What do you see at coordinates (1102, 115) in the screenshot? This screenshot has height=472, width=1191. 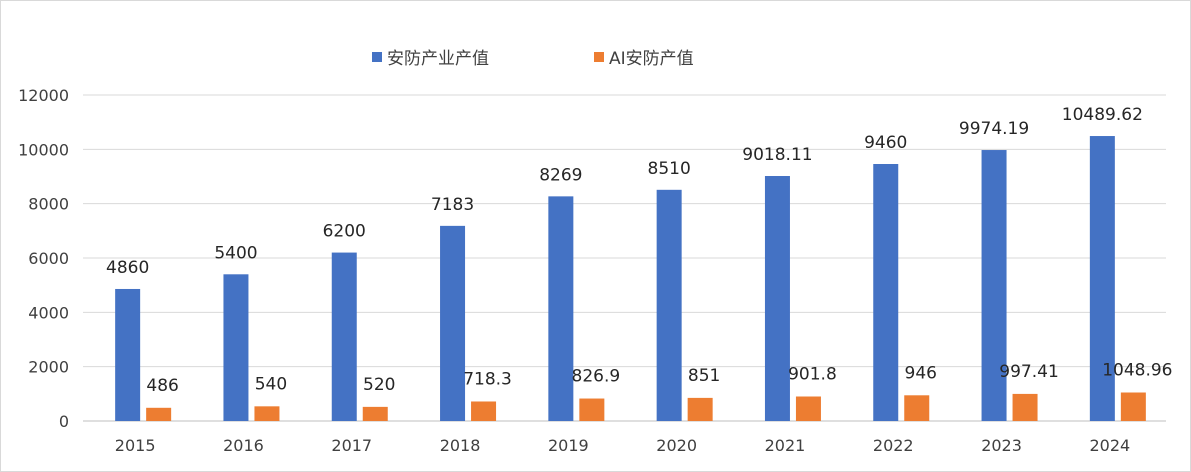 I see `data-label: 10489.62` at bounding box center [1102, 115].